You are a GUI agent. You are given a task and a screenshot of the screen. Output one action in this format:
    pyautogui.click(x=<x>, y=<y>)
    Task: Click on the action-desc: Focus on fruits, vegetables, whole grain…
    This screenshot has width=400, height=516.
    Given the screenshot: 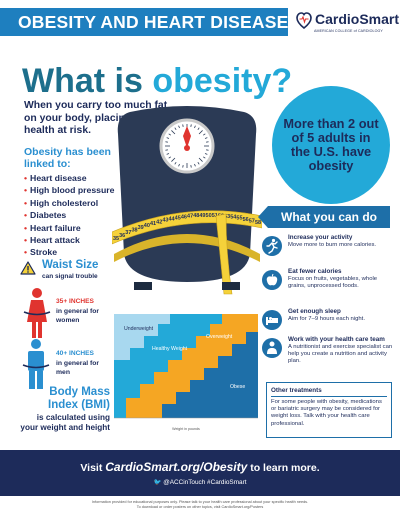 What is the action you would take?
    pyautogui.click(x=333, y=283)
    